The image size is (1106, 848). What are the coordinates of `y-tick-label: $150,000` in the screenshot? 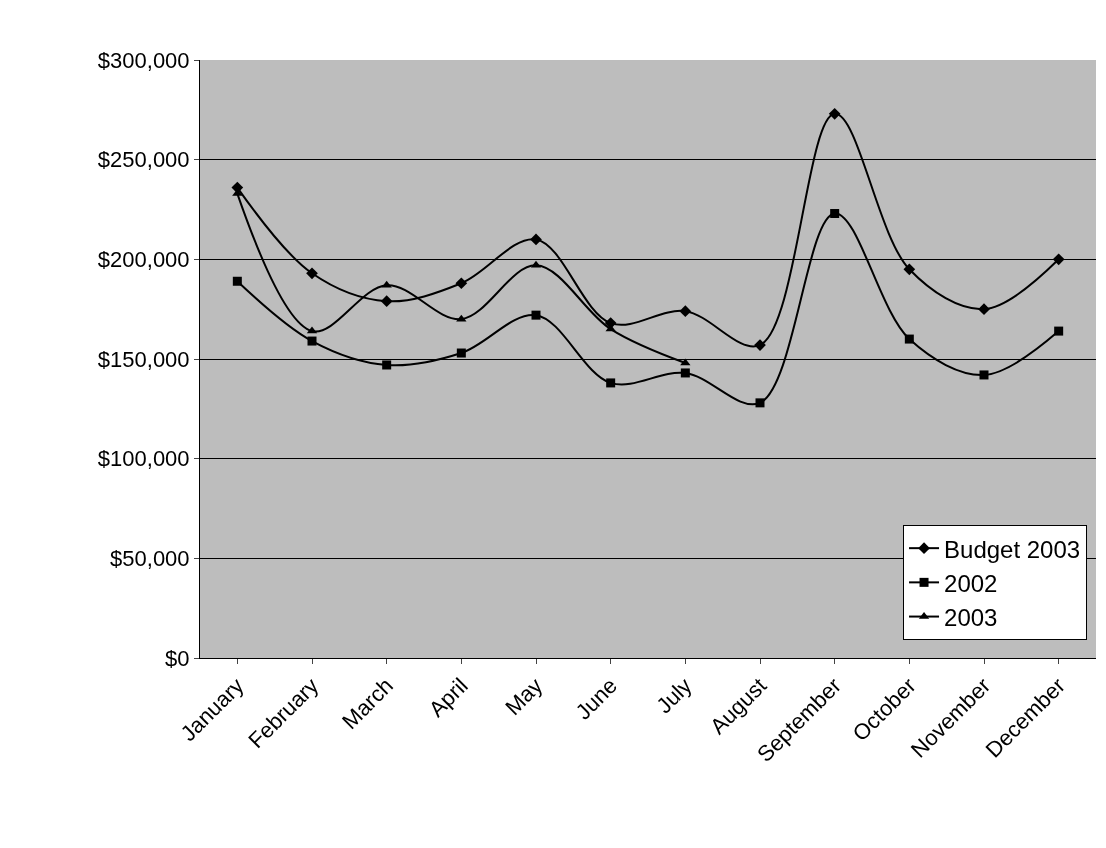 It's located at (143, 359).